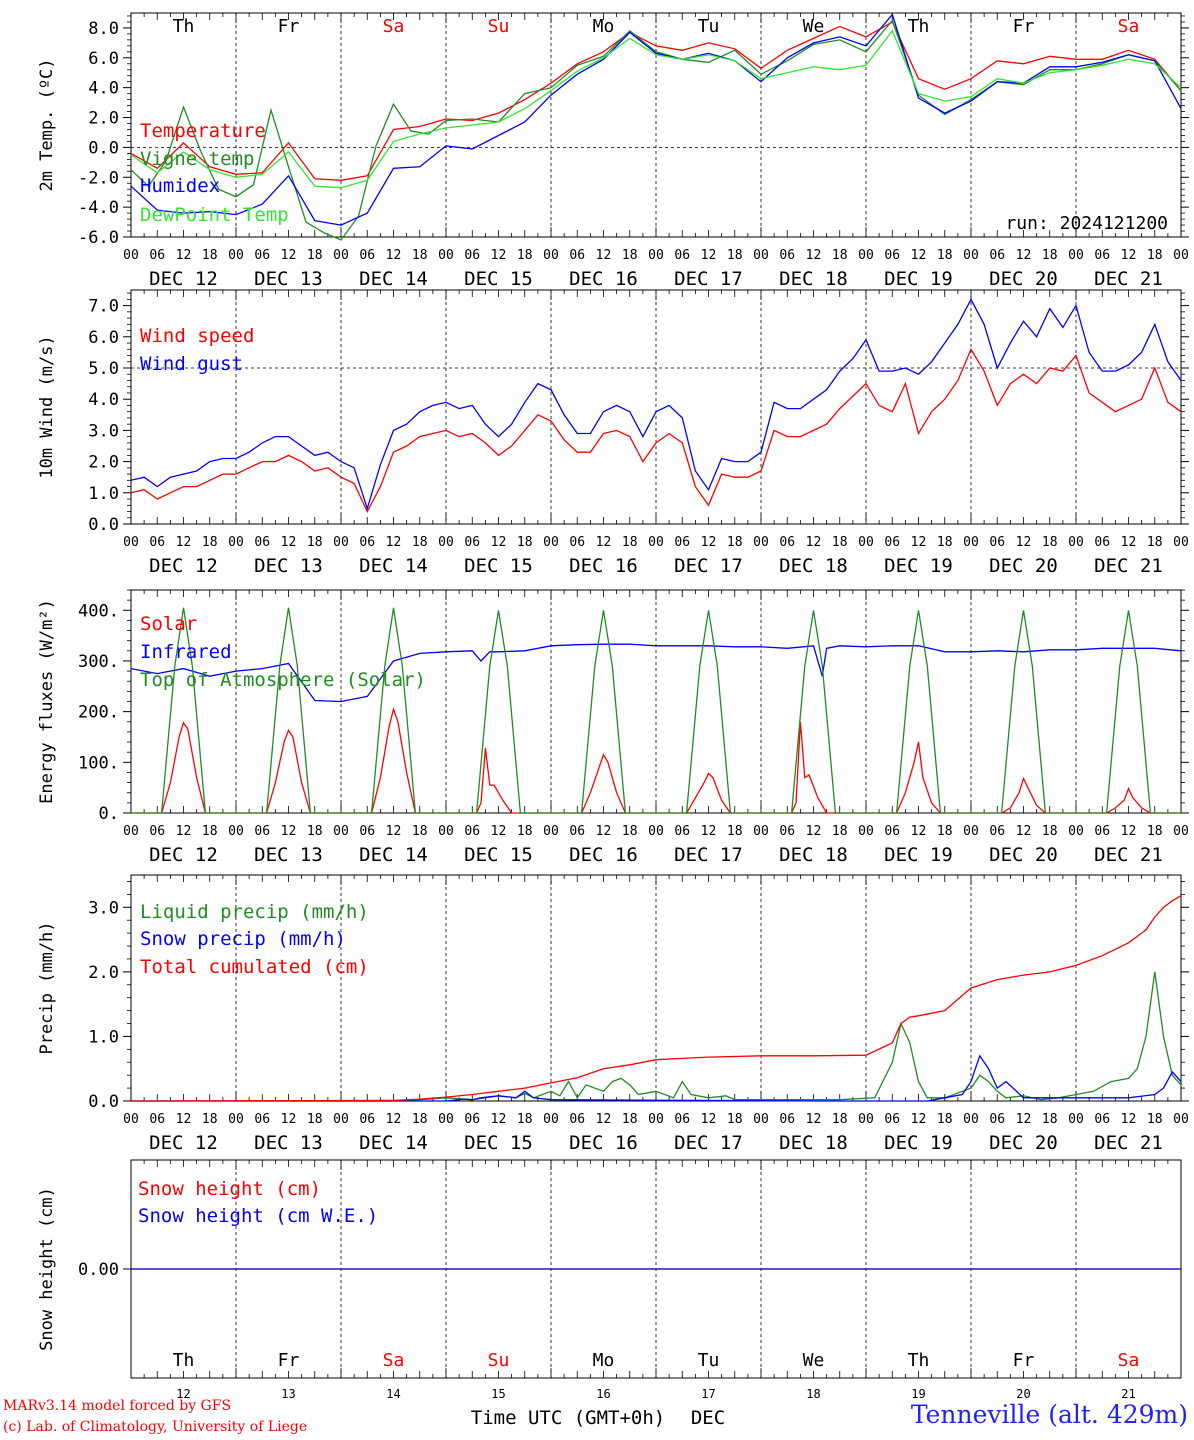  I want to click on legend-entry: Temperature, so click(203, 131).